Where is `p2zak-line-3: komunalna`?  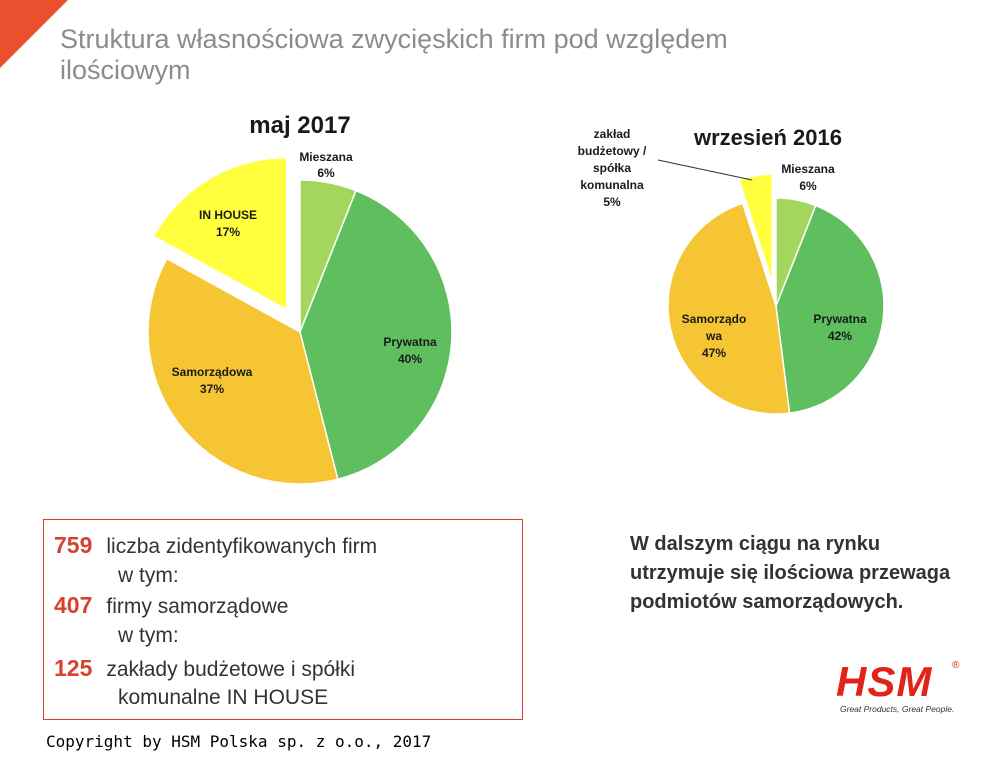
p2zak-line-3: komunalna is located at coordinates (612, 185).